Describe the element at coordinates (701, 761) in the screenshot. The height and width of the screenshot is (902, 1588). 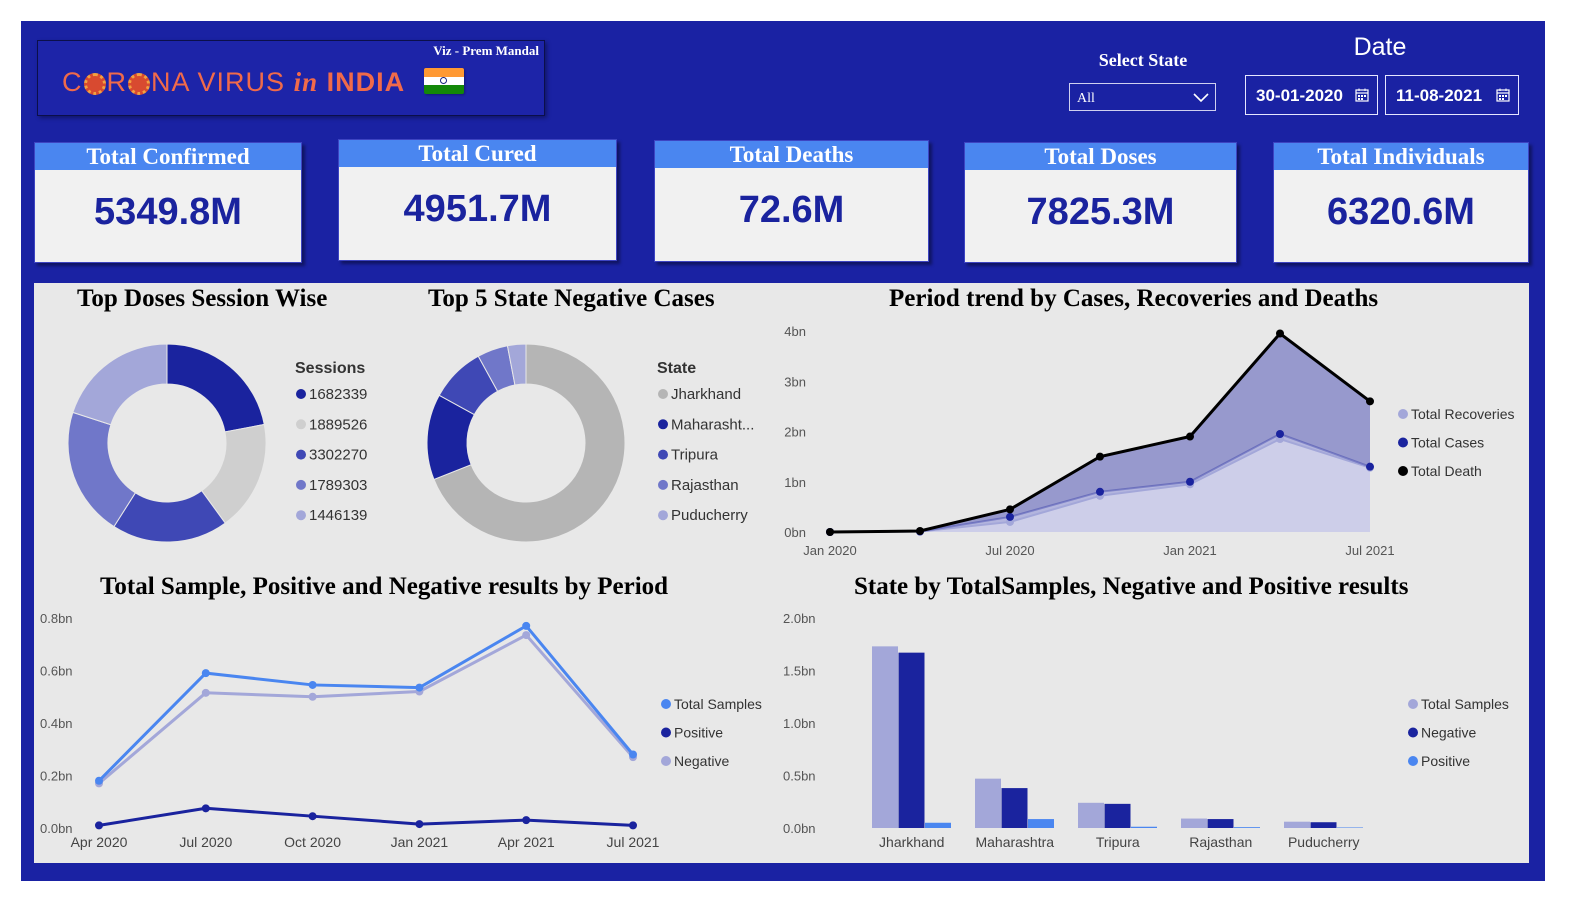
I see `legend-label: Negative` at that location.